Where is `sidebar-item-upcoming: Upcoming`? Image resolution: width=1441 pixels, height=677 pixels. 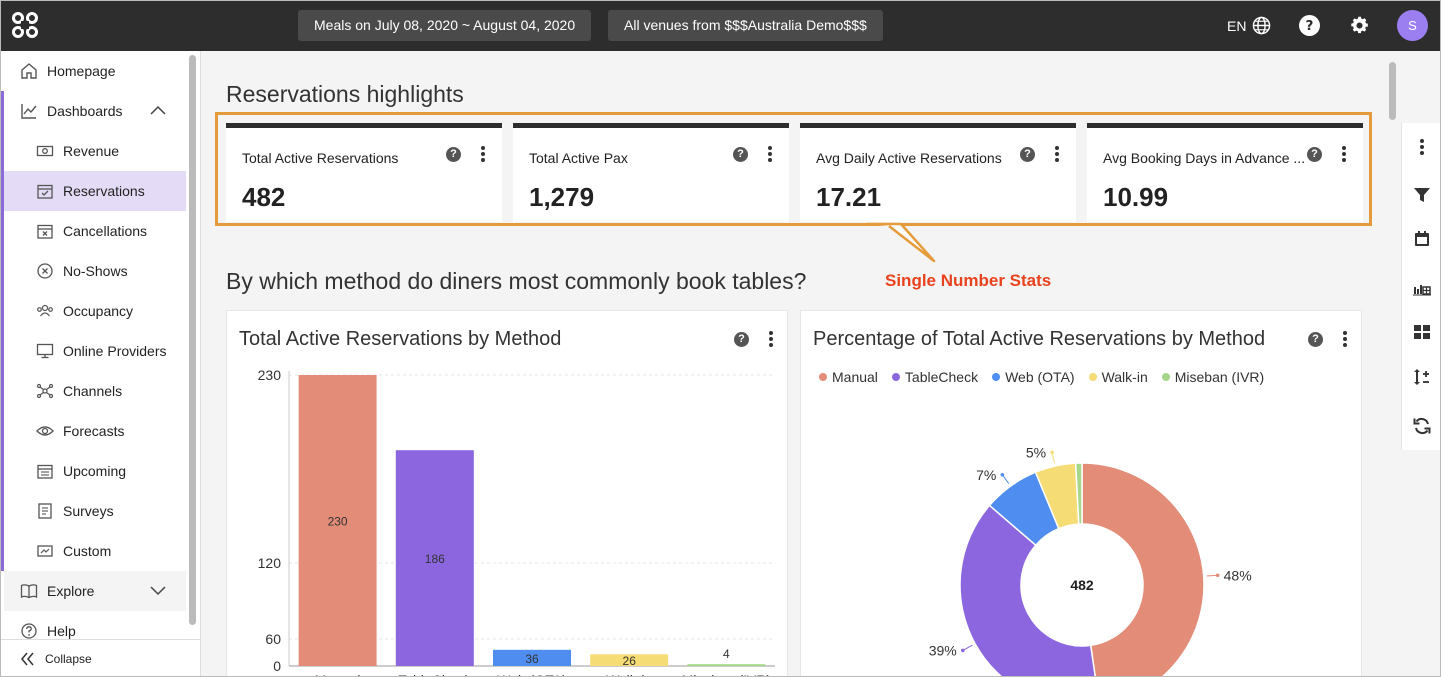
sidebar-item-upcoming: Upcoming is located at coordinates (95, 471).